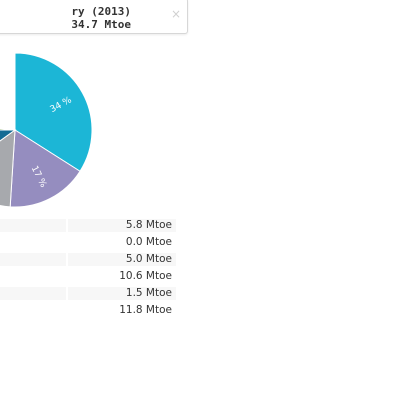 The height and width of the screenshot is (400, 400). I want to click on table-row: 11.8 Mtoe, so click(89, 310).